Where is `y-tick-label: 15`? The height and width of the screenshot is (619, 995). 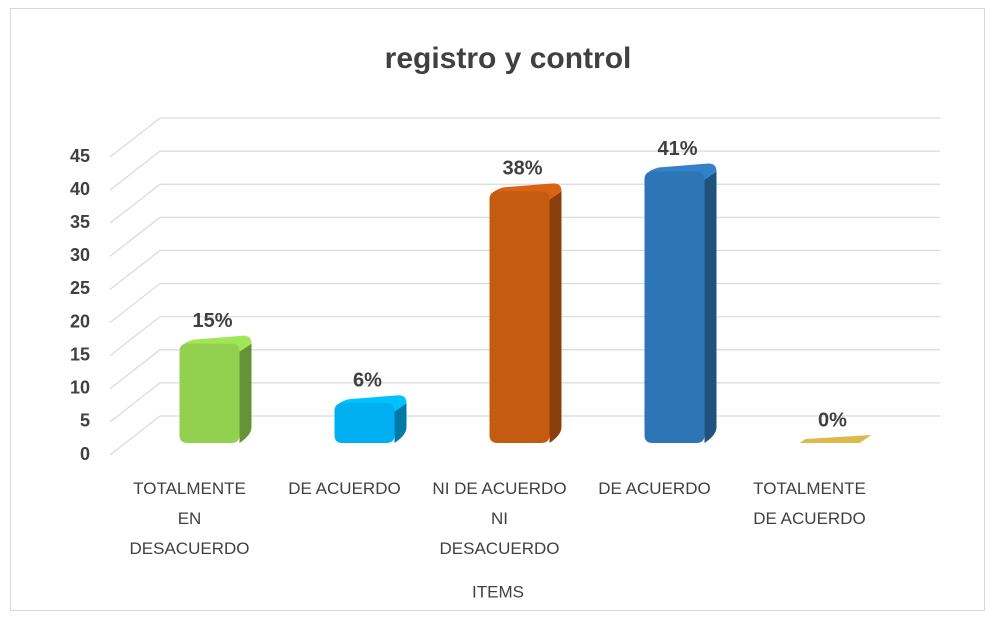
y-tick-label: 15 is located at coordinates (80, 354).